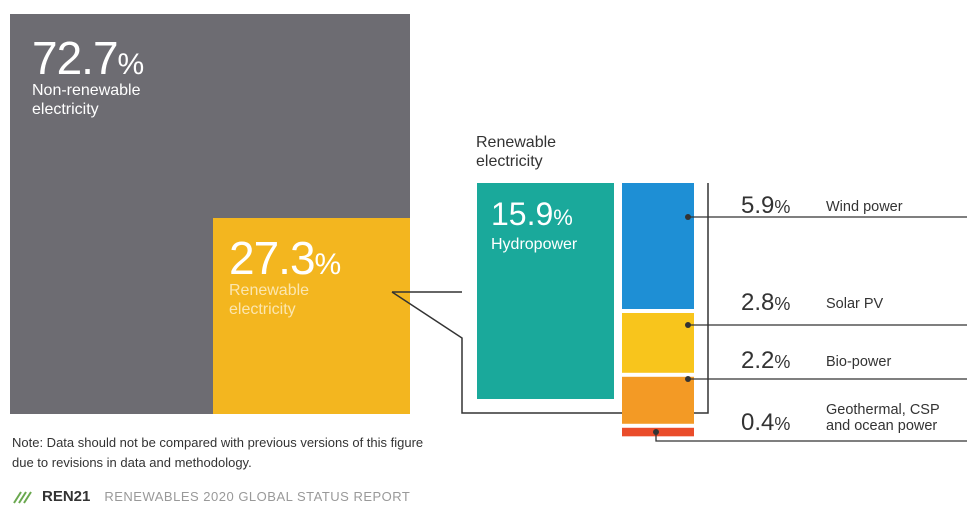 This screenshot has width=967, height=507. I want to click on hydropower-label: Hydropower, so click(534, 244).